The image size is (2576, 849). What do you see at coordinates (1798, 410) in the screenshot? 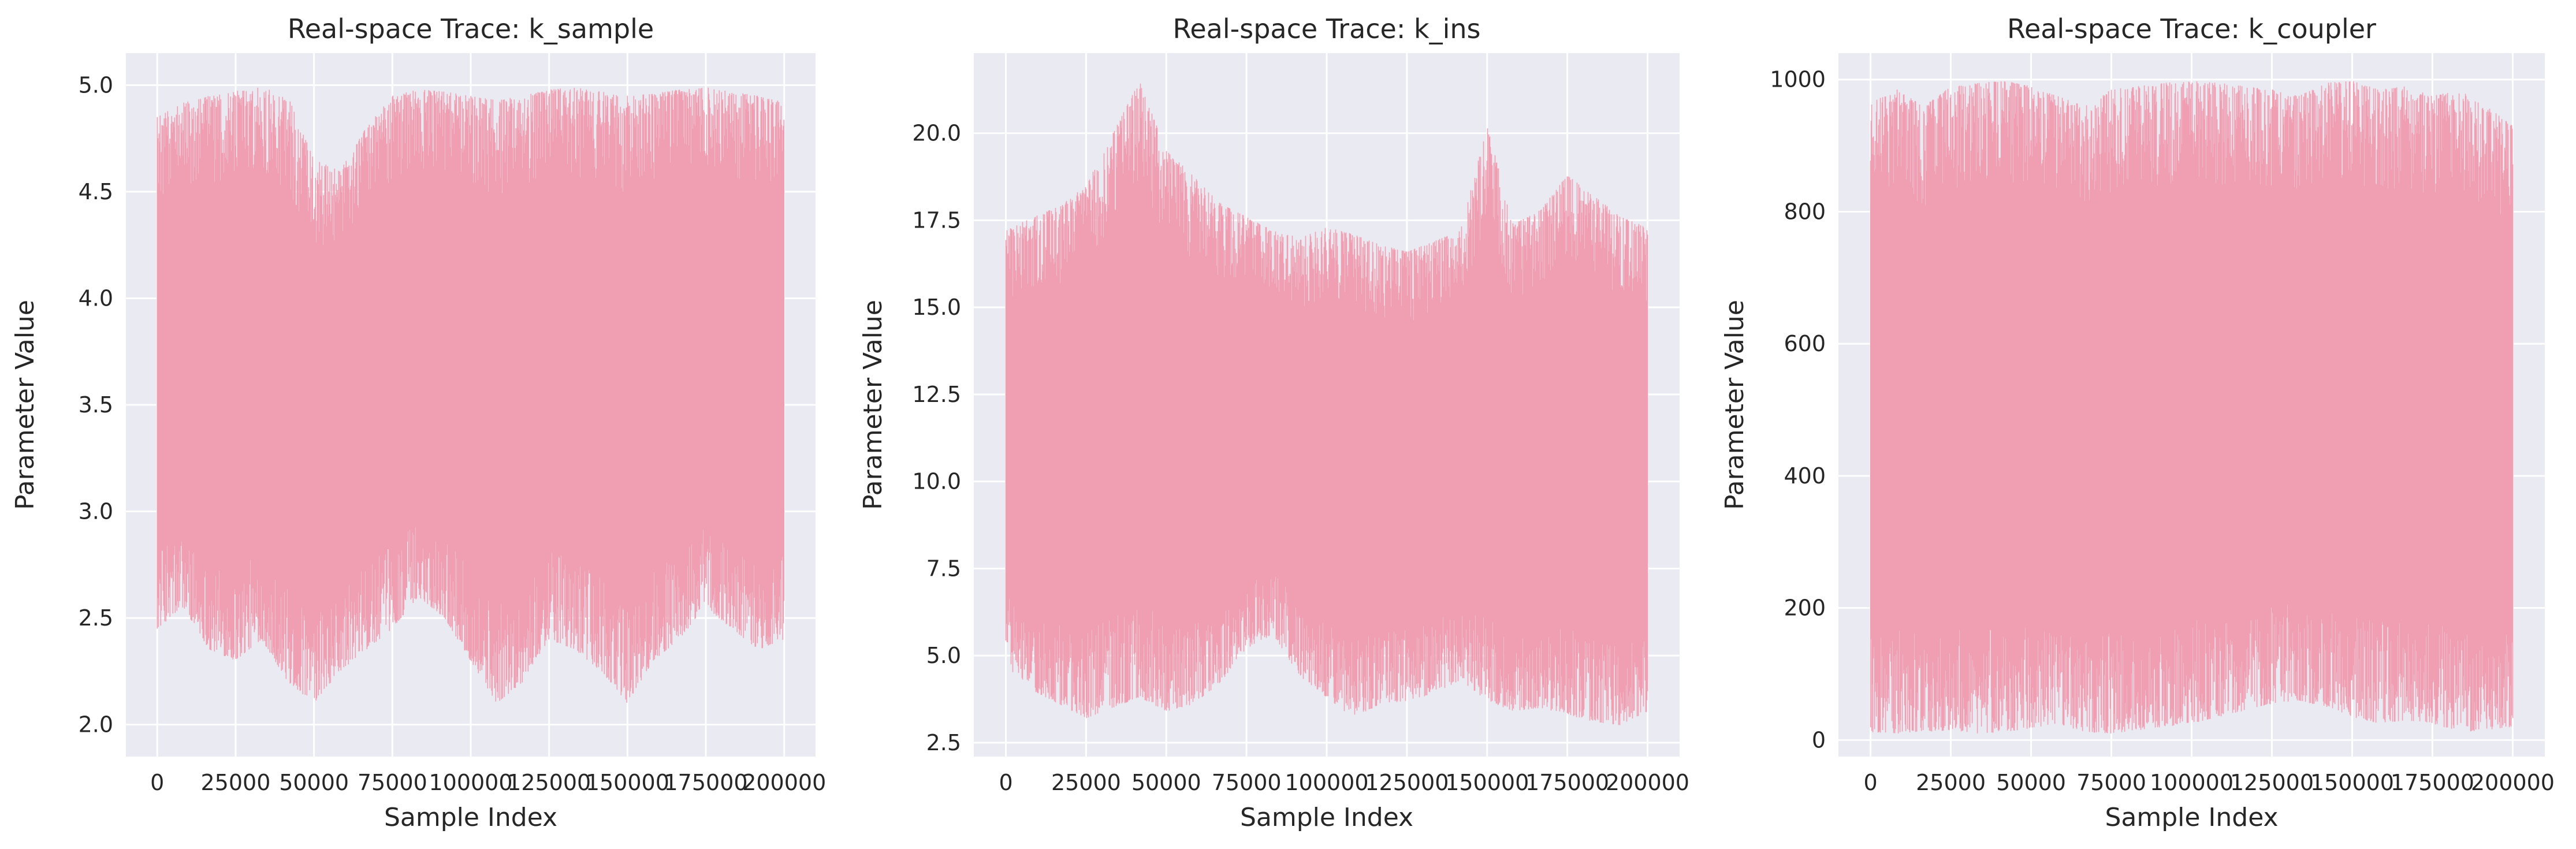
I see `y-ticks: 0 200 400 600 800 1000` at bounding box center [1798, 410].